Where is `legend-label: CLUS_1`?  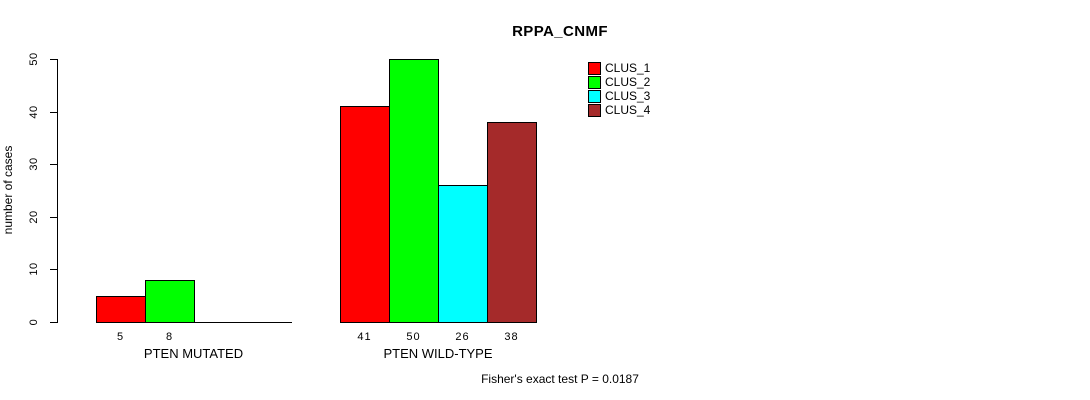
legend-label: CLUS_1 is located at coordinates (628, 68).